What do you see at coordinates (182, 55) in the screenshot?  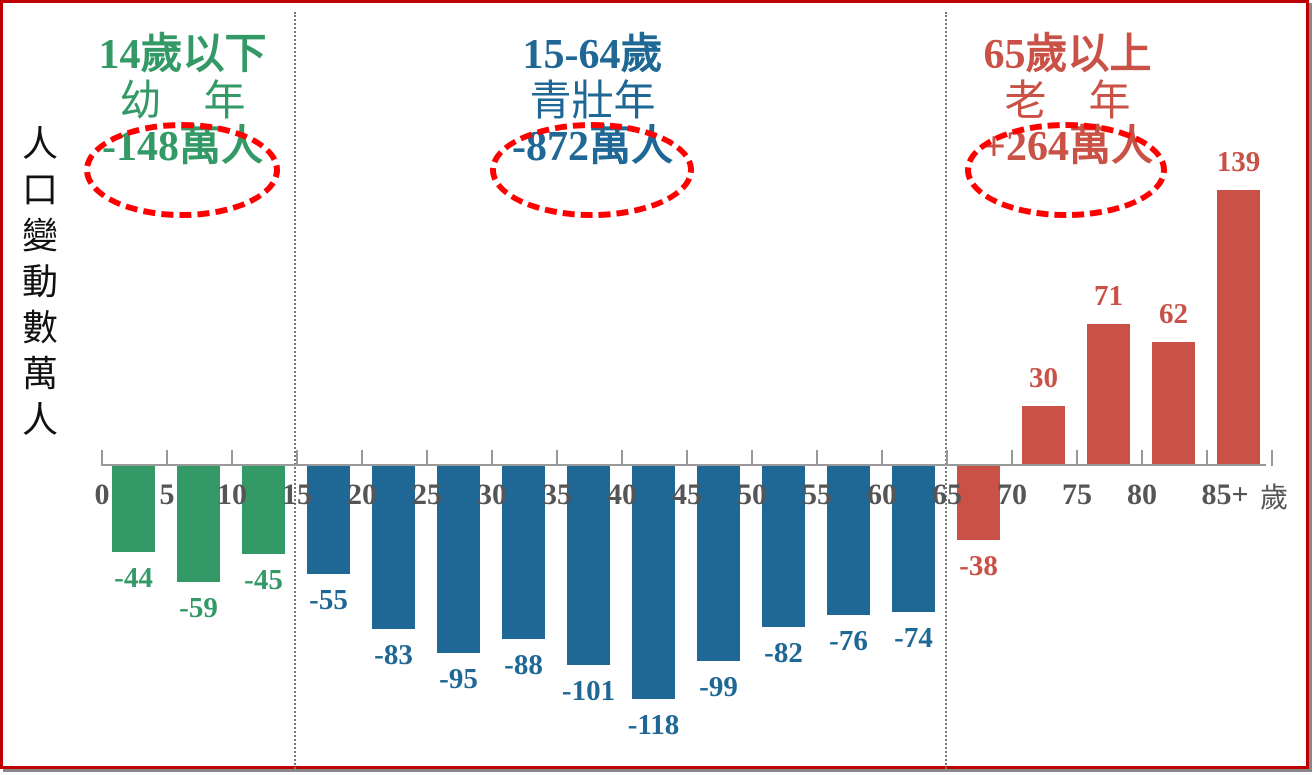 I see `group-age-range: 14歲以下` at bounding box center [182, 55].